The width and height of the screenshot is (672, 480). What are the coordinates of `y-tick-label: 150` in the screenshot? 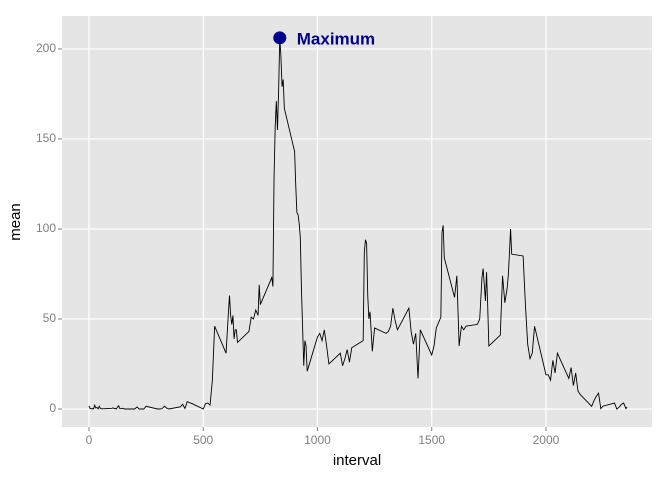 It's located at (46, 138).